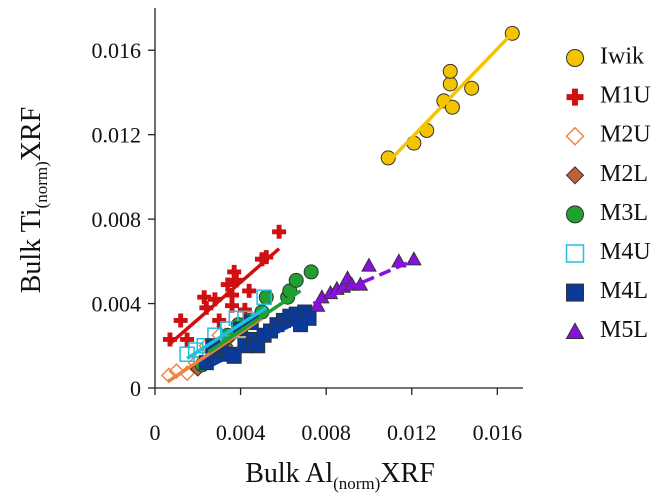  I want to click on y-tick-label: 0.012, so click(117, 135).